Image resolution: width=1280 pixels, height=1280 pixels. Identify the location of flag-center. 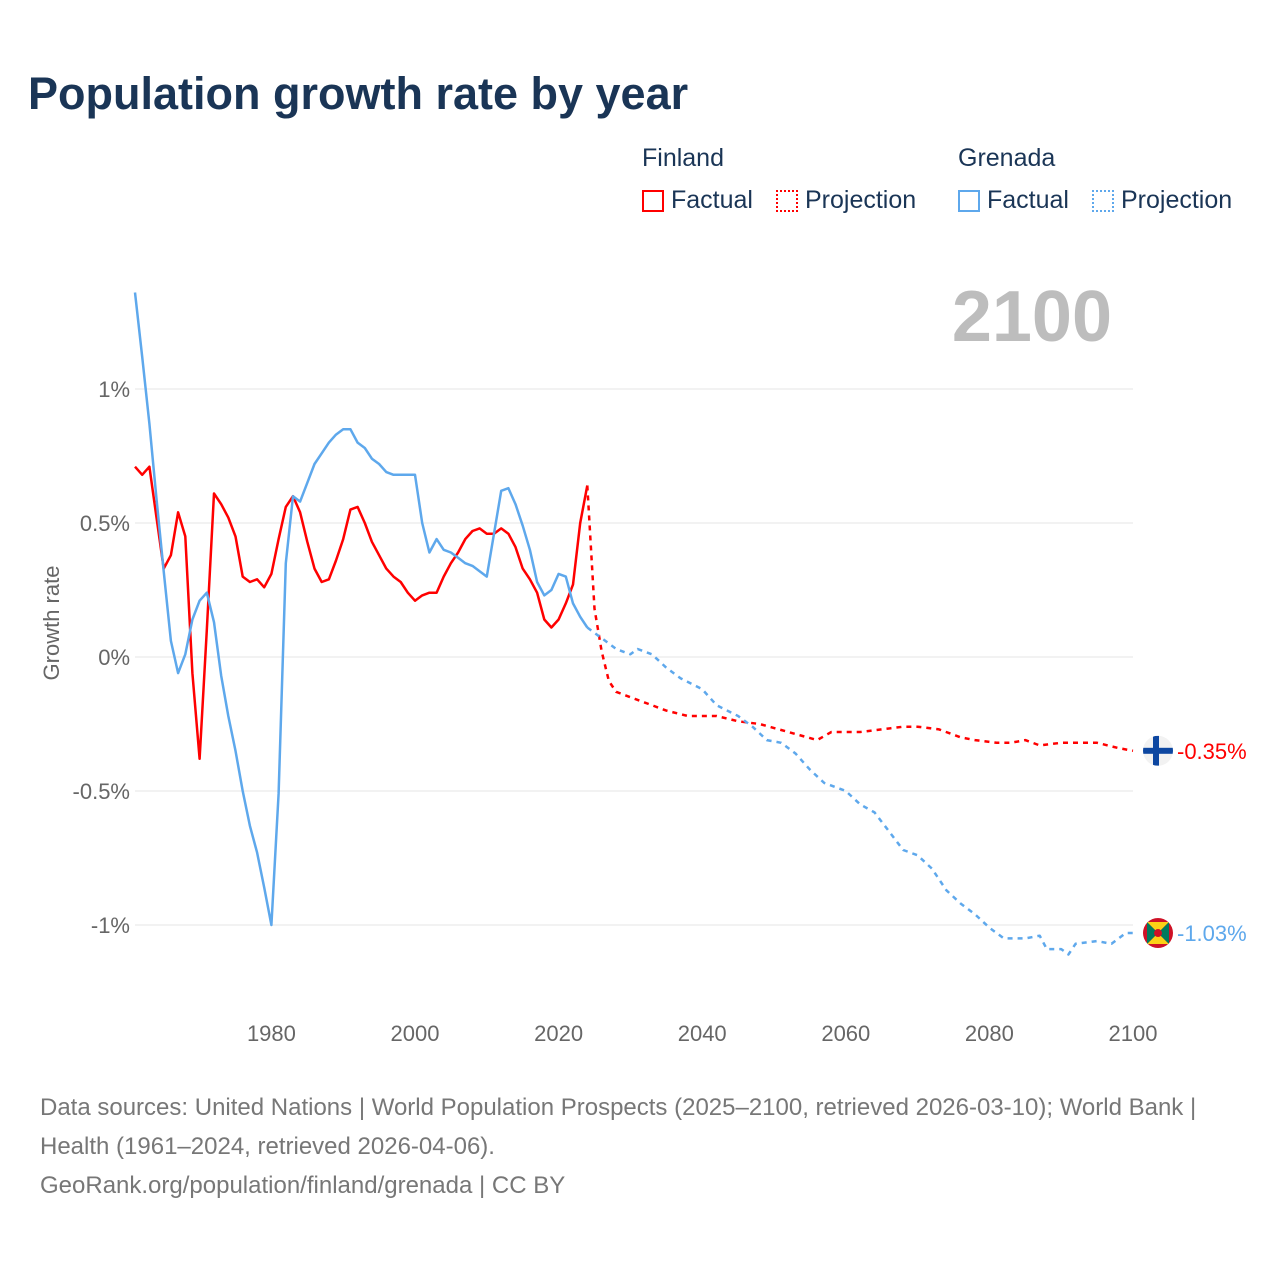
(1158, 933).